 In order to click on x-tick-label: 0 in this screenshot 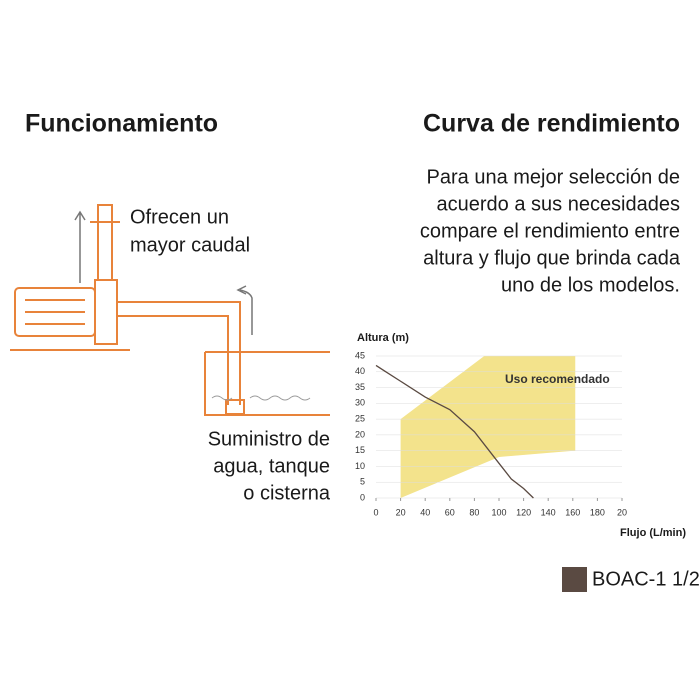, I will do `click(375, 512)`.